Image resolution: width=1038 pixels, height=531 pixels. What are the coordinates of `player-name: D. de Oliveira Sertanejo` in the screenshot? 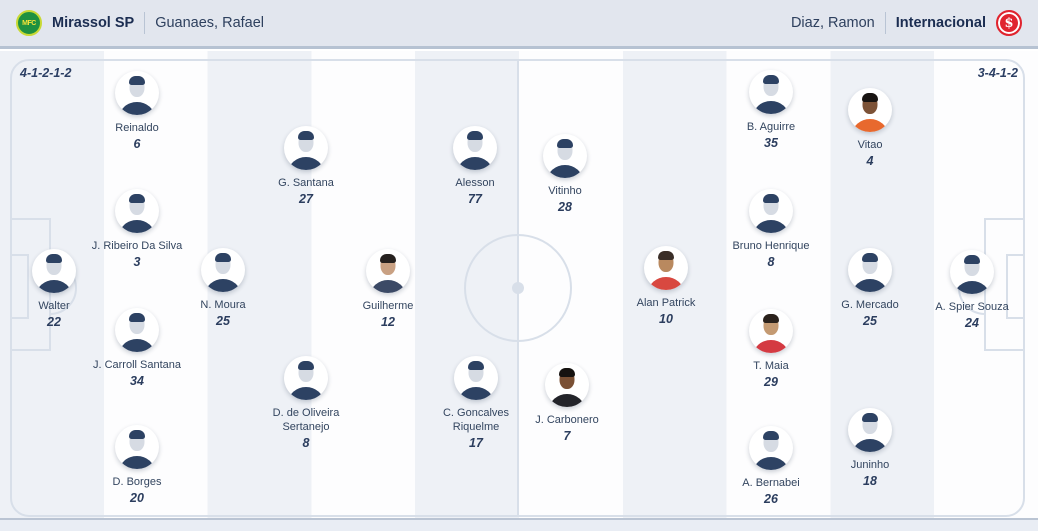 It's located at (306, 420).